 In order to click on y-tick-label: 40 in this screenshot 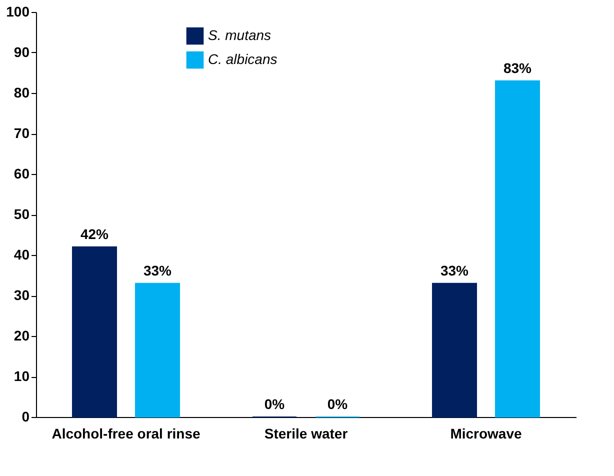, I will do `click(22, 254)`.